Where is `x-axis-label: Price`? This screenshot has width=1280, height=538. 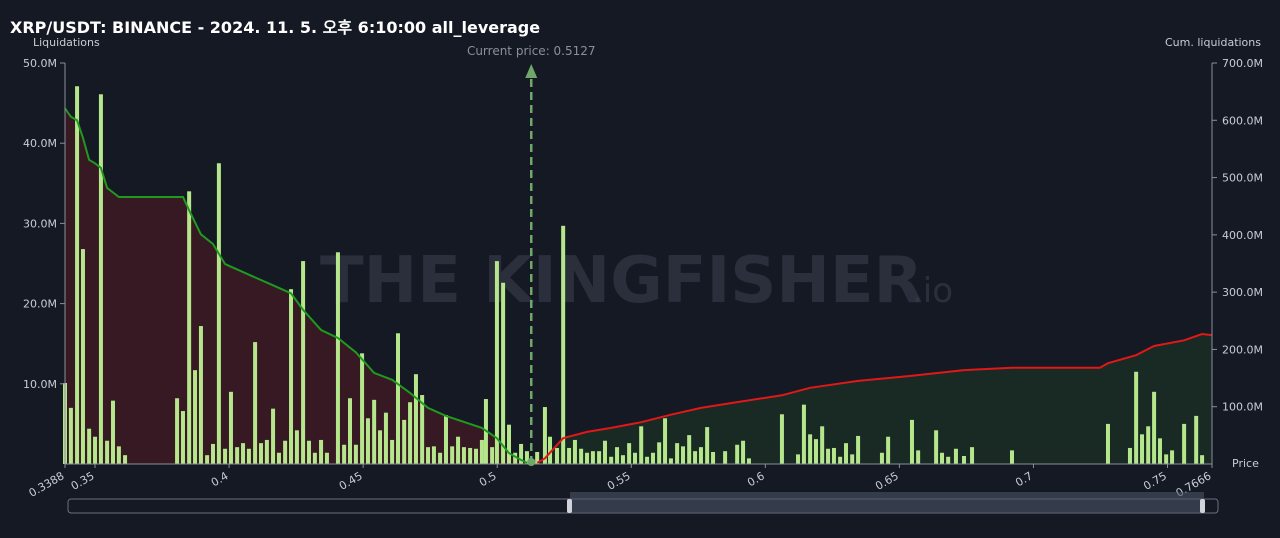 x-axis-label: Price is located at coordinates (1245, 463).